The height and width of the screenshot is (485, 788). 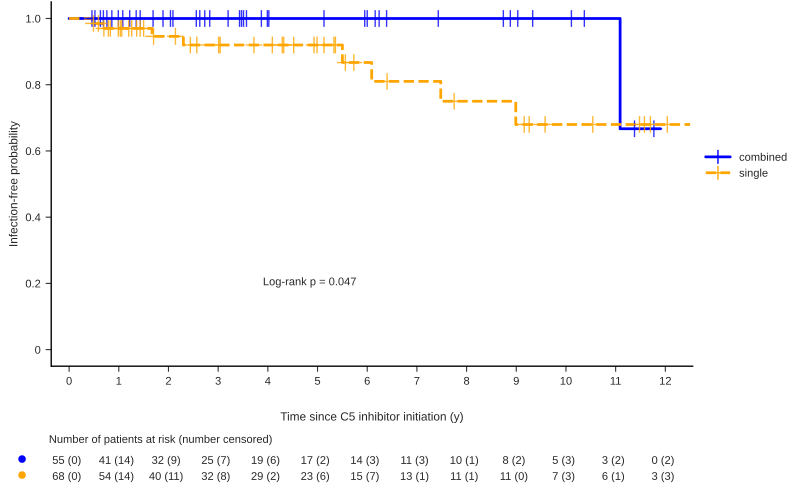 I want to click on x-tick-label: 6, so click(x=367, y=380).